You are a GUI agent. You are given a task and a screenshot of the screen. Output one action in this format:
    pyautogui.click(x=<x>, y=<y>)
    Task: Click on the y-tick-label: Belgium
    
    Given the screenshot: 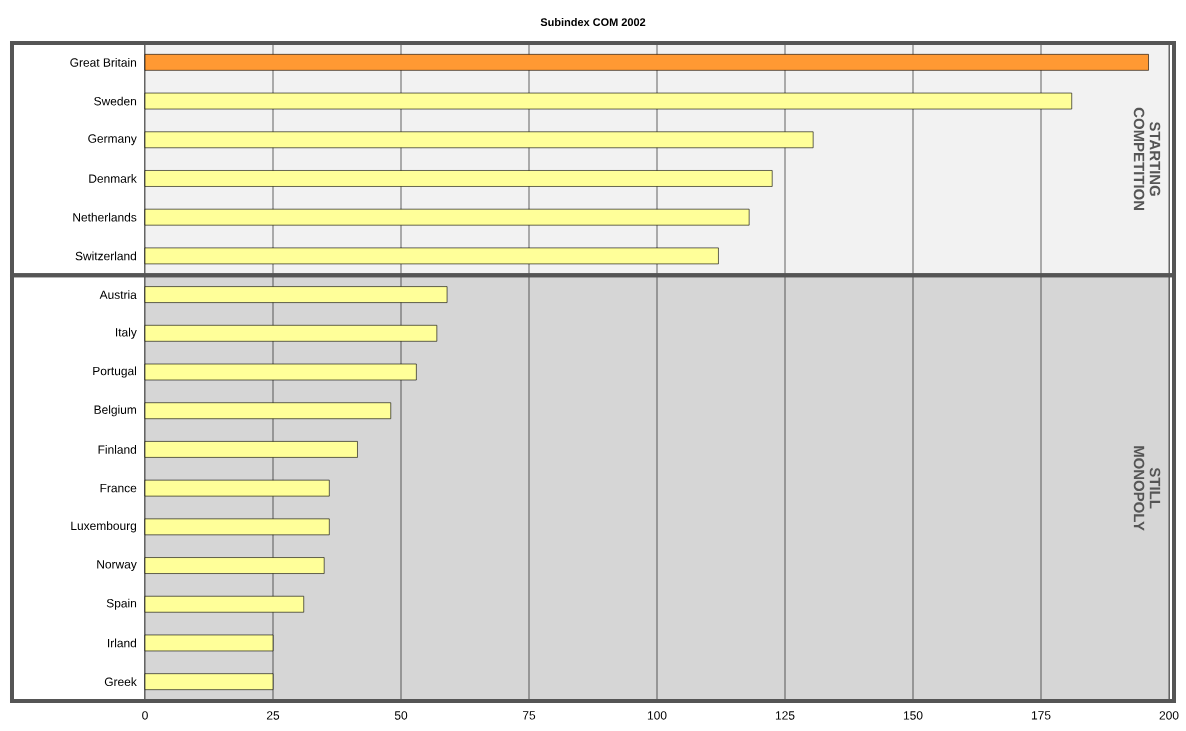 What is the action you would take?
    pyautogui.click(x=115, y=411)
    